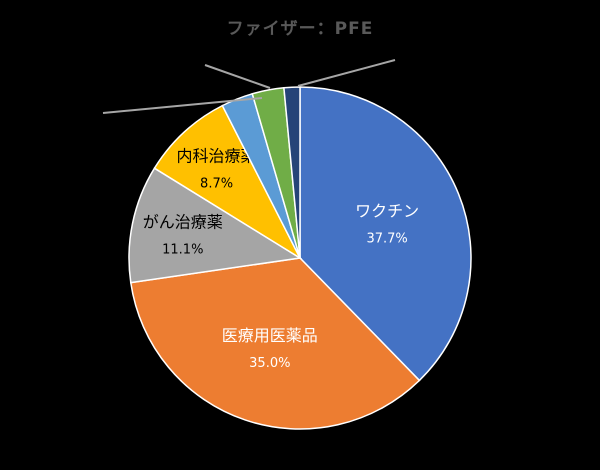 This screenshot has height=470, width=600. I want to click on slice-label-1: 医療用医薬品, so click(270, 335).